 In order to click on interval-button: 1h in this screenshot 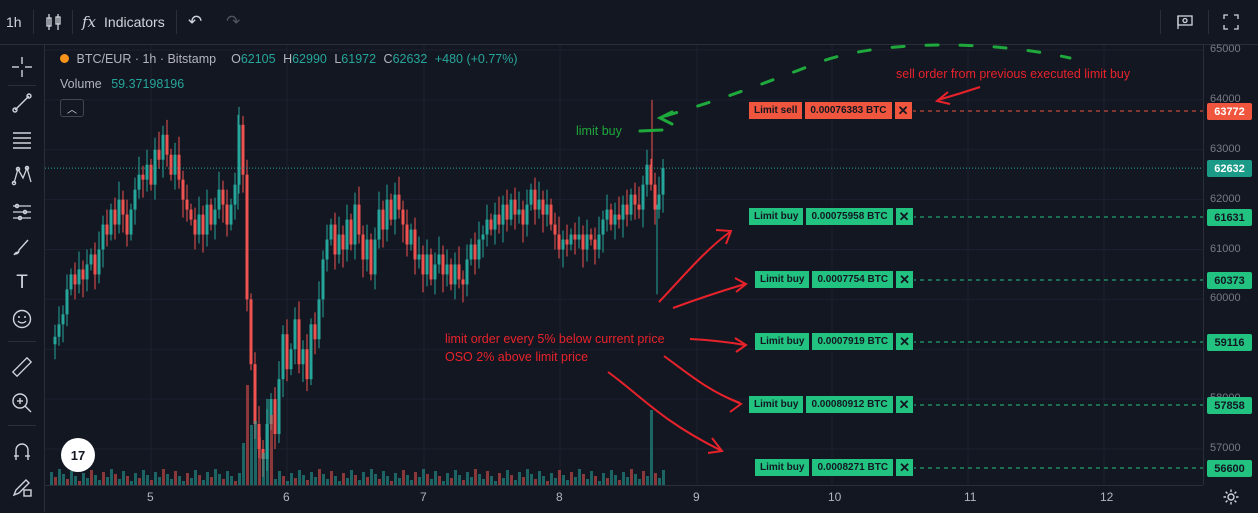, I will do `click(14, 22)`.